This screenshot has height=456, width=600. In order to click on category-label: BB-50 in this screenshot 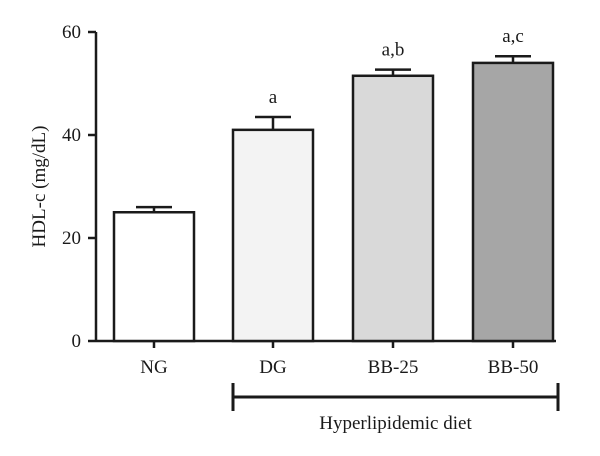, I will do `click(513, 367)`.